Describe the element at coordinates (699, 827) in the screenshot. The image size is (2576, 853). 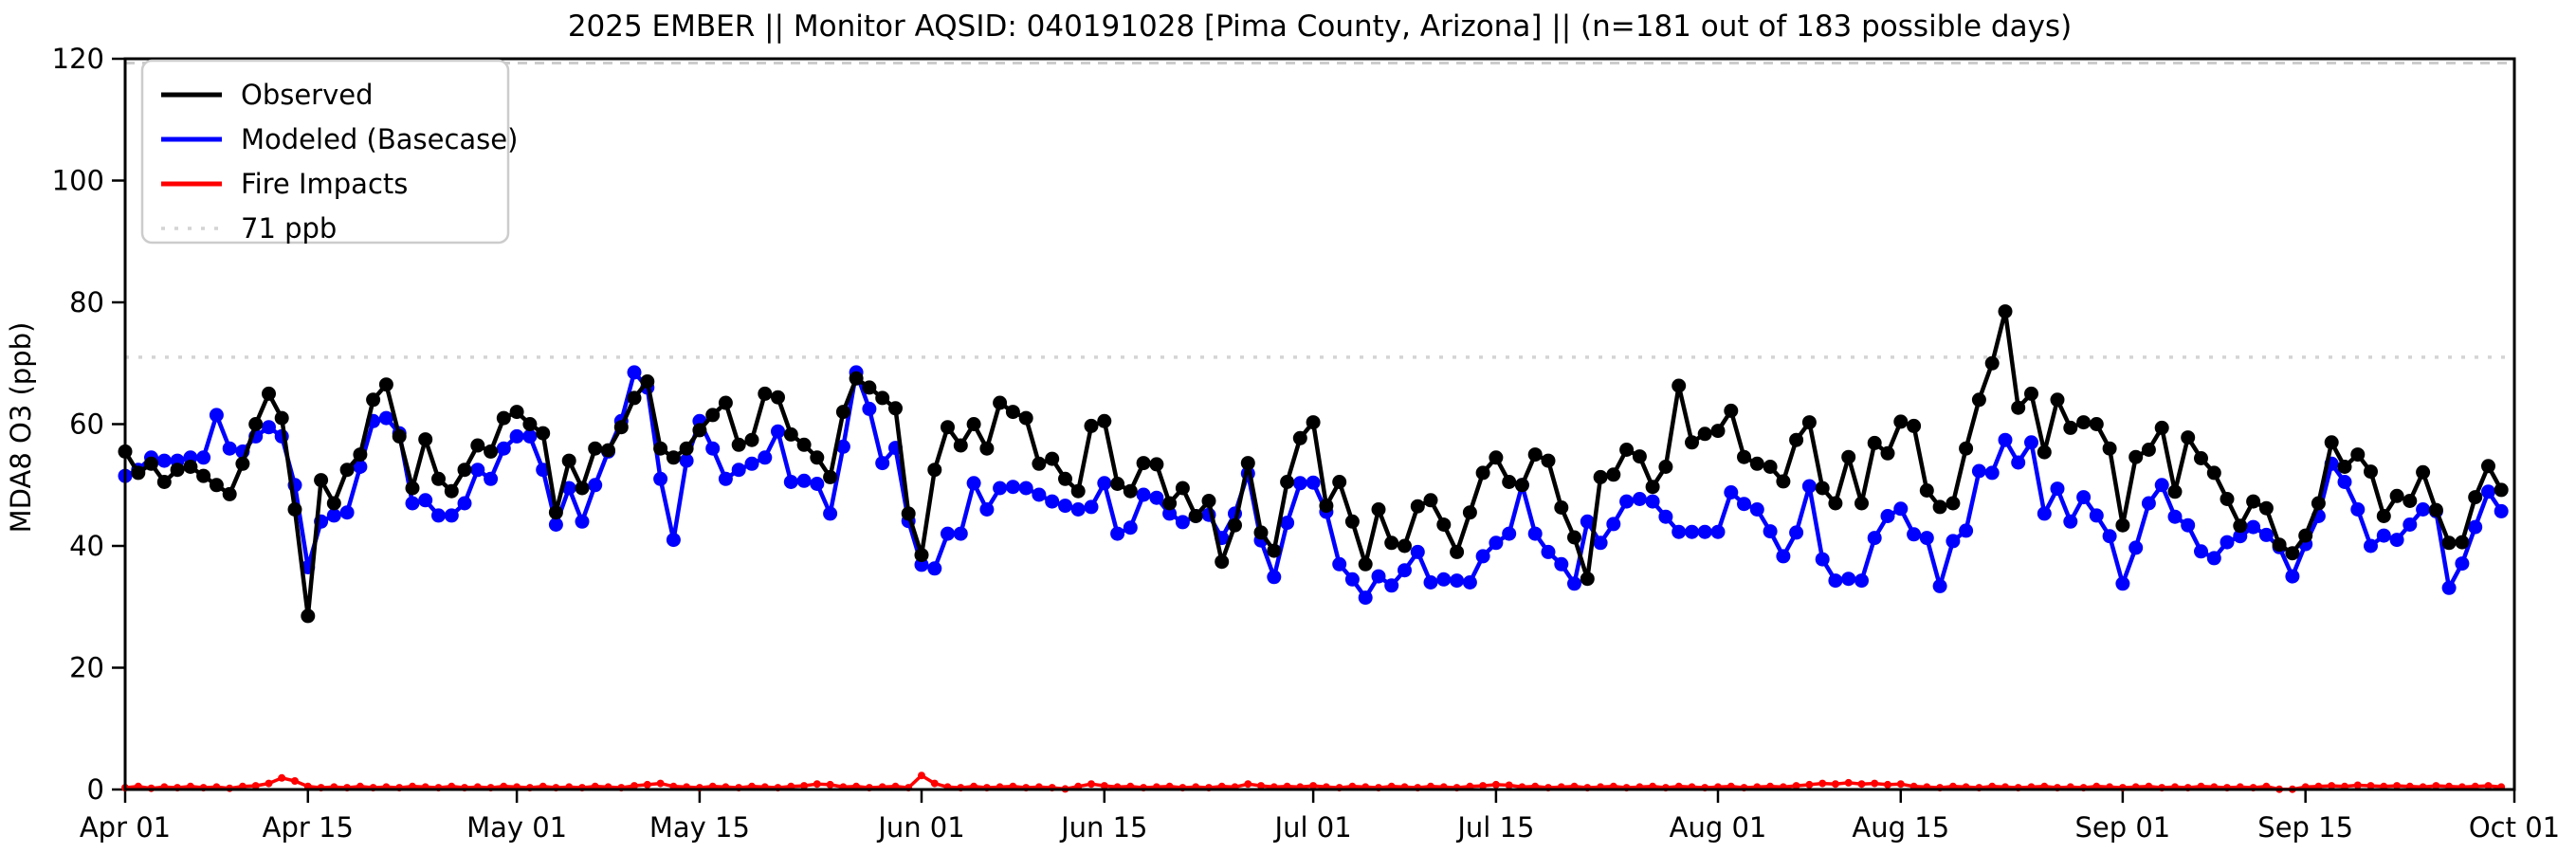
I see `x-tick-label: May 15` at that location.